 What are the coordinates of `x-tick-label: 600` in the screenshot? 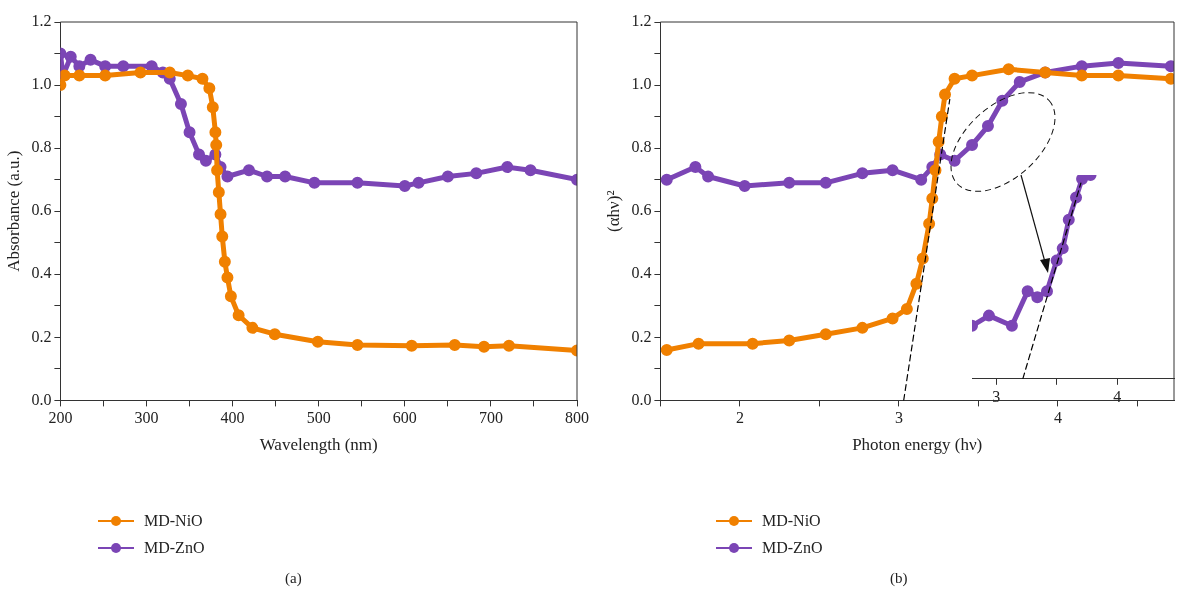 It's located at (404, 418).